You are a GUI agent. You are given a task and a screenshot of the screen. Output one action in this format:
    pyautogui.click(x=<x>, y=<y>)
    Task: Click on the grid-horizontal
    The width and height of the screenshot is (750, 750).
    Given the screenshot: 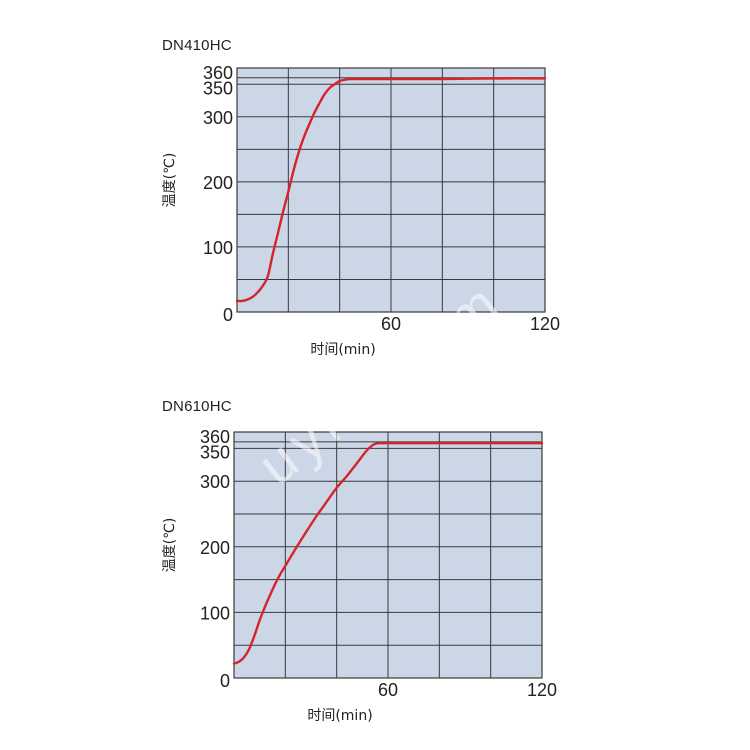 What is the action you would take?
    pyautogui.click(x=388, y=543)
    